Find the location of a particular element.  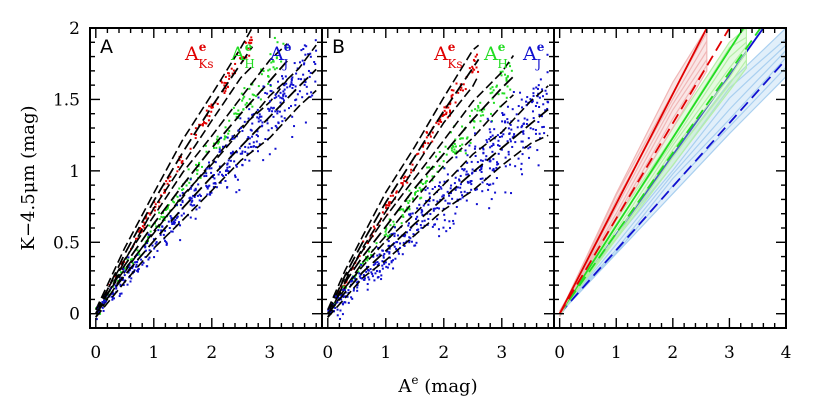

panel-a-y-tick-label: 0.5 is located at coordinates (66, 243).